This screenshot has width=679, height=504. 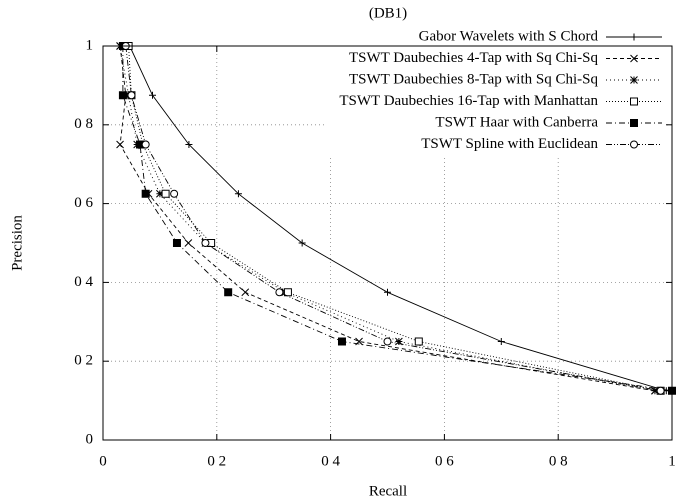 What do you see at coordinates (90, 439) in the screenshot?
I see `y-tick-label: 0` at bounding box center [90, 439].